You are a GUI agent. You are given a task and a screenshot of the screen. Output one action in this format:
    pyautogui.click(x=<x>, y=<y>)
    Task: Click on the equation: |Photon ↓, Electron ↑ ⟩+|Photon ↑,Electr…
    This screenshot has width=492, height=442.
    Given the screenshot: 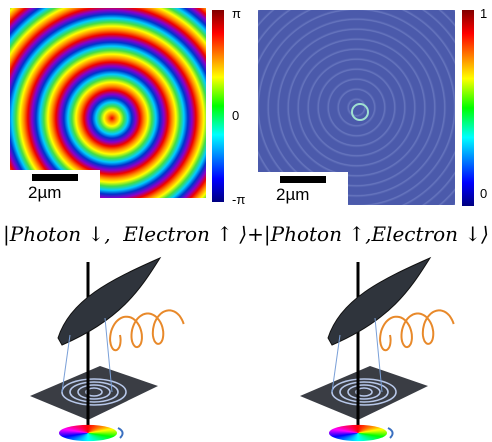 What is the action you would take?
    pyautogui.click(x=246, y=234)
    